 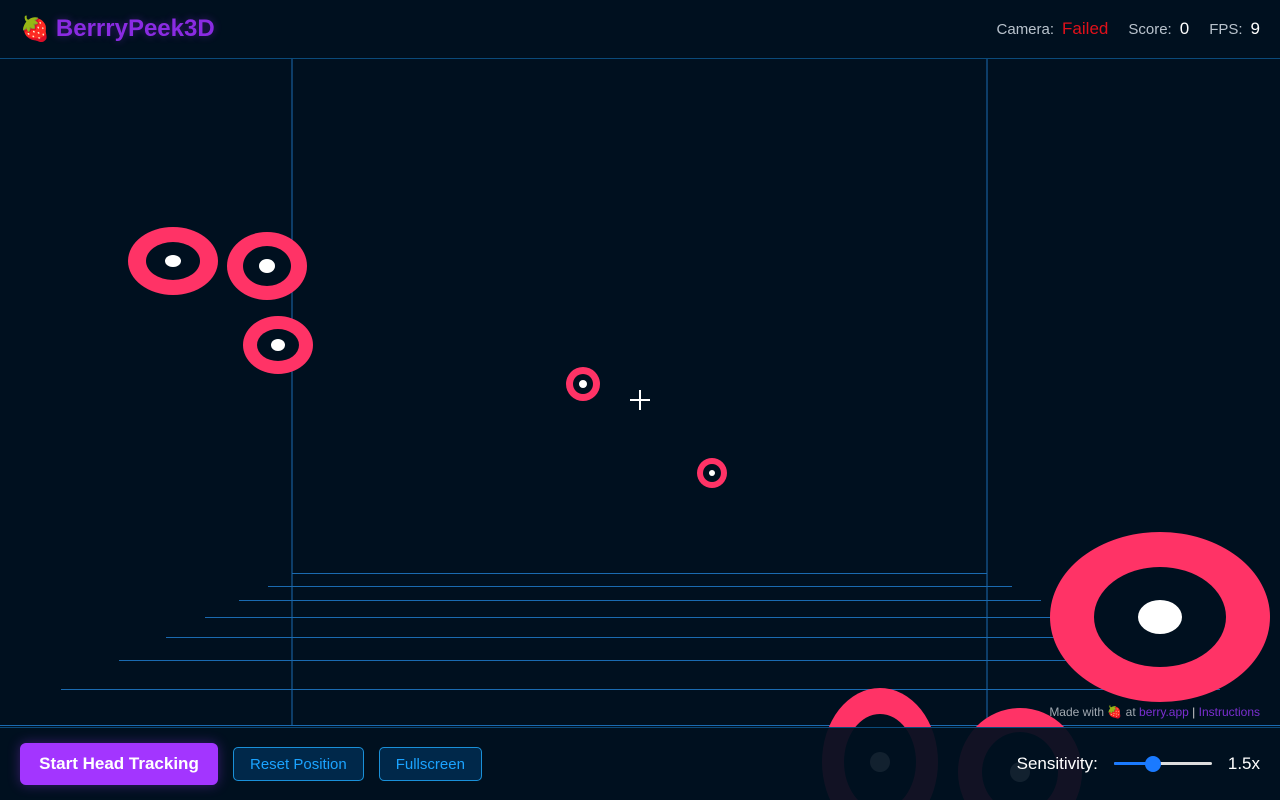 What do you see at coordinates (1077, 712) in the screenshot?
I see `credit-text: Made with` at bounding box center [1077, 712].